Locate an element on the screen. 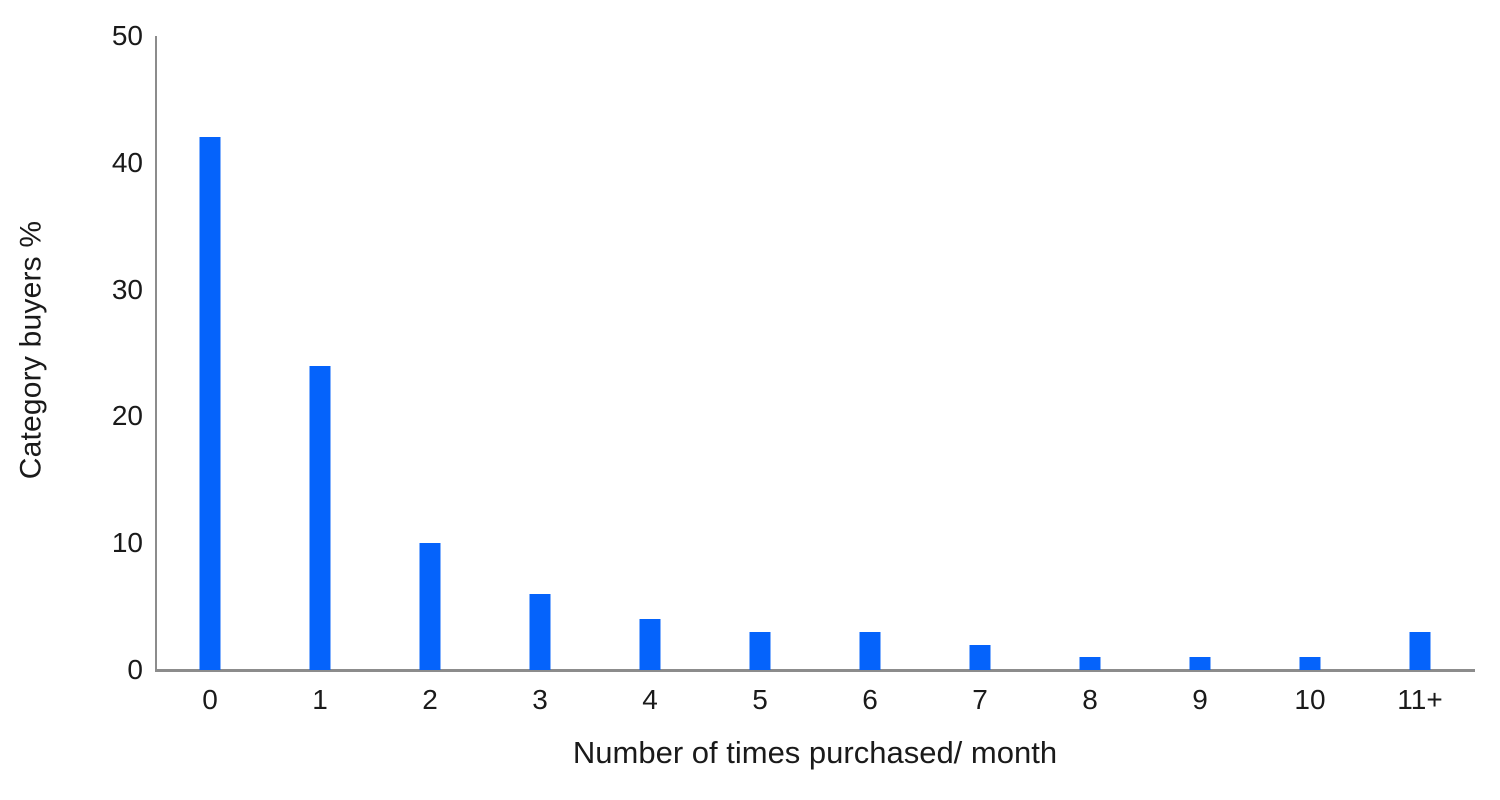  y-axis-tick-label: 50 is located at coordinates (127, 35).